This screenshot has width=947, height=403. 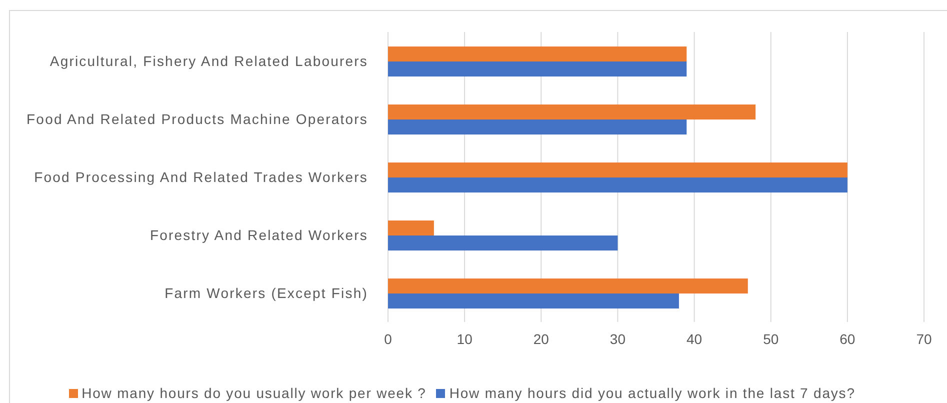 What do you see at coordinates (924, 338) in the screenshot?
I see `x-tick-label: 70` at bounding box center [924, 338].